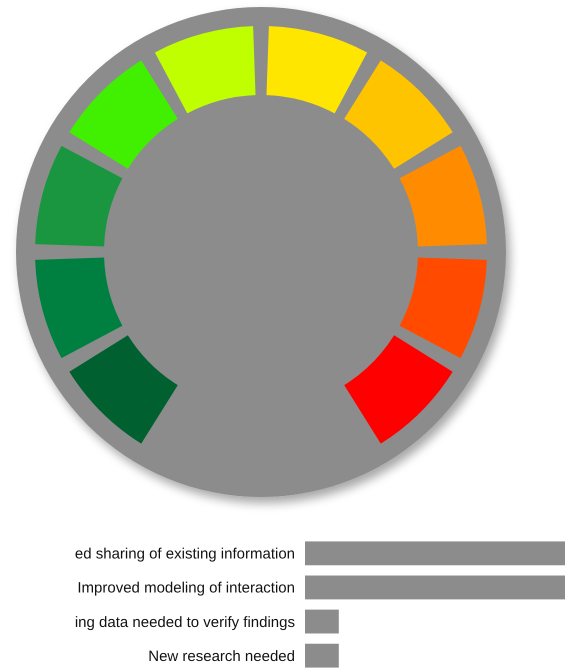 The image size is (565, 671). I want to click on y-tick-label: ed sharing of existing information, so click(184, 554).